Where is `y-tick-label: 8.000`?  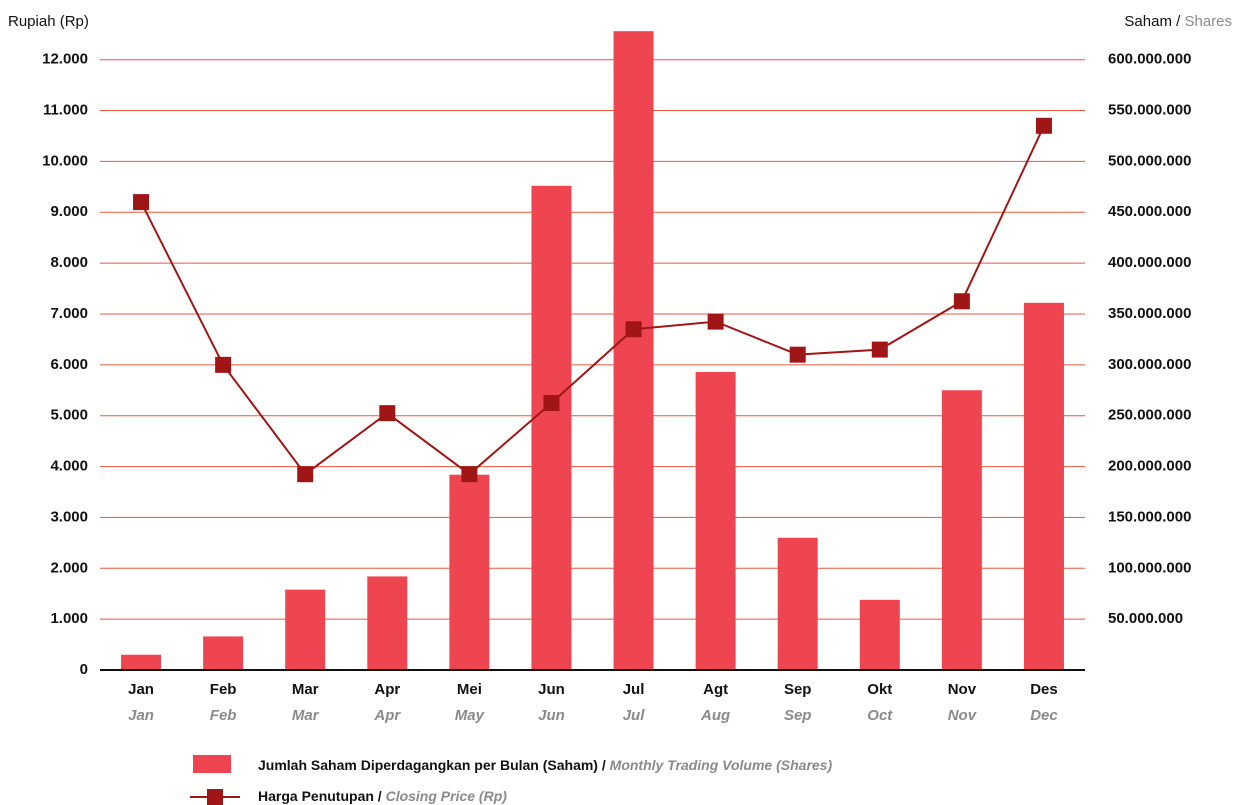
y-tick-label: 8.000 is located at coordinates (69, 262).